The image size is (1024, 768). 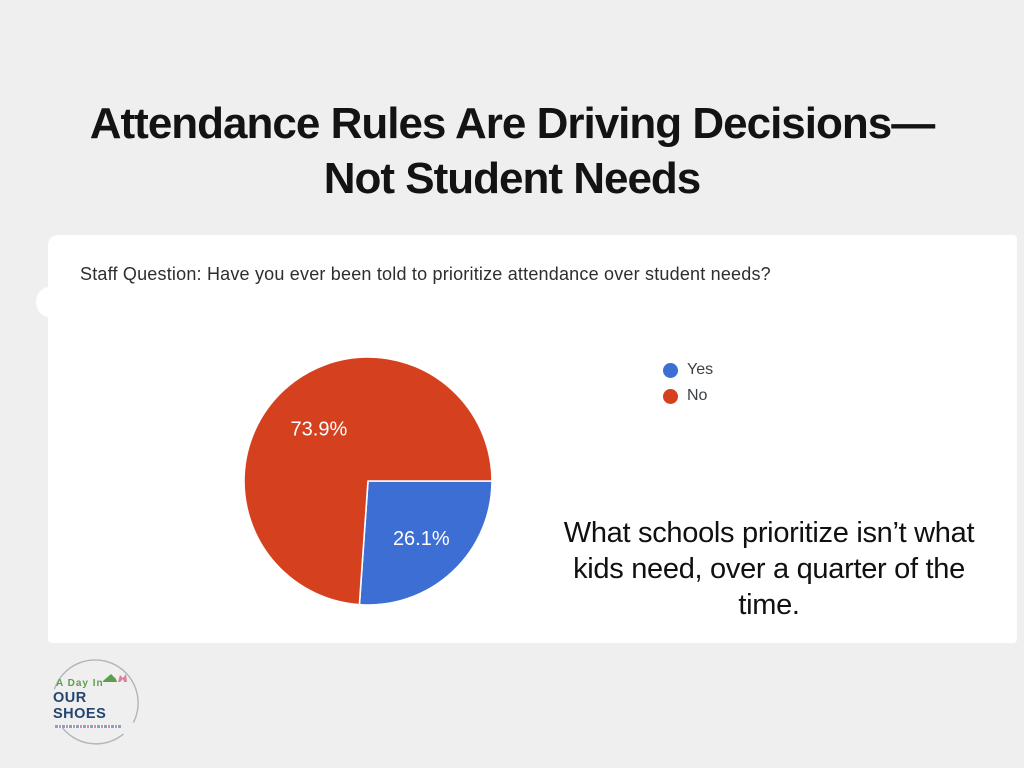 What do you see at coordinates (49, 302) in the screenshot?
I see `card-tail-decoration` at bounding box center [49, 302].